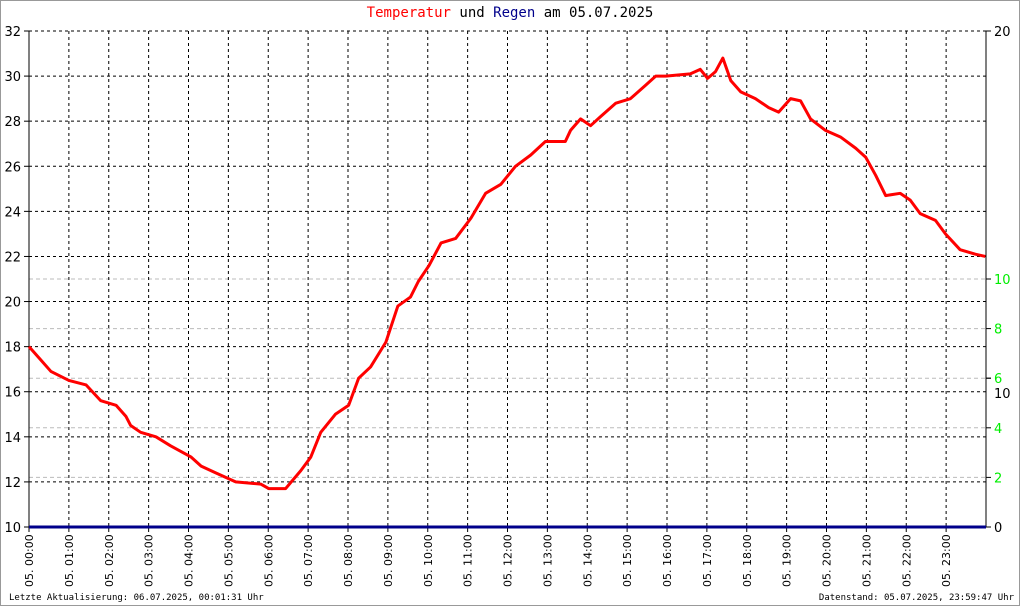 This screenshot has width=1020, height=606. I want to click on right-tick-label: 0, so click(998, 528).